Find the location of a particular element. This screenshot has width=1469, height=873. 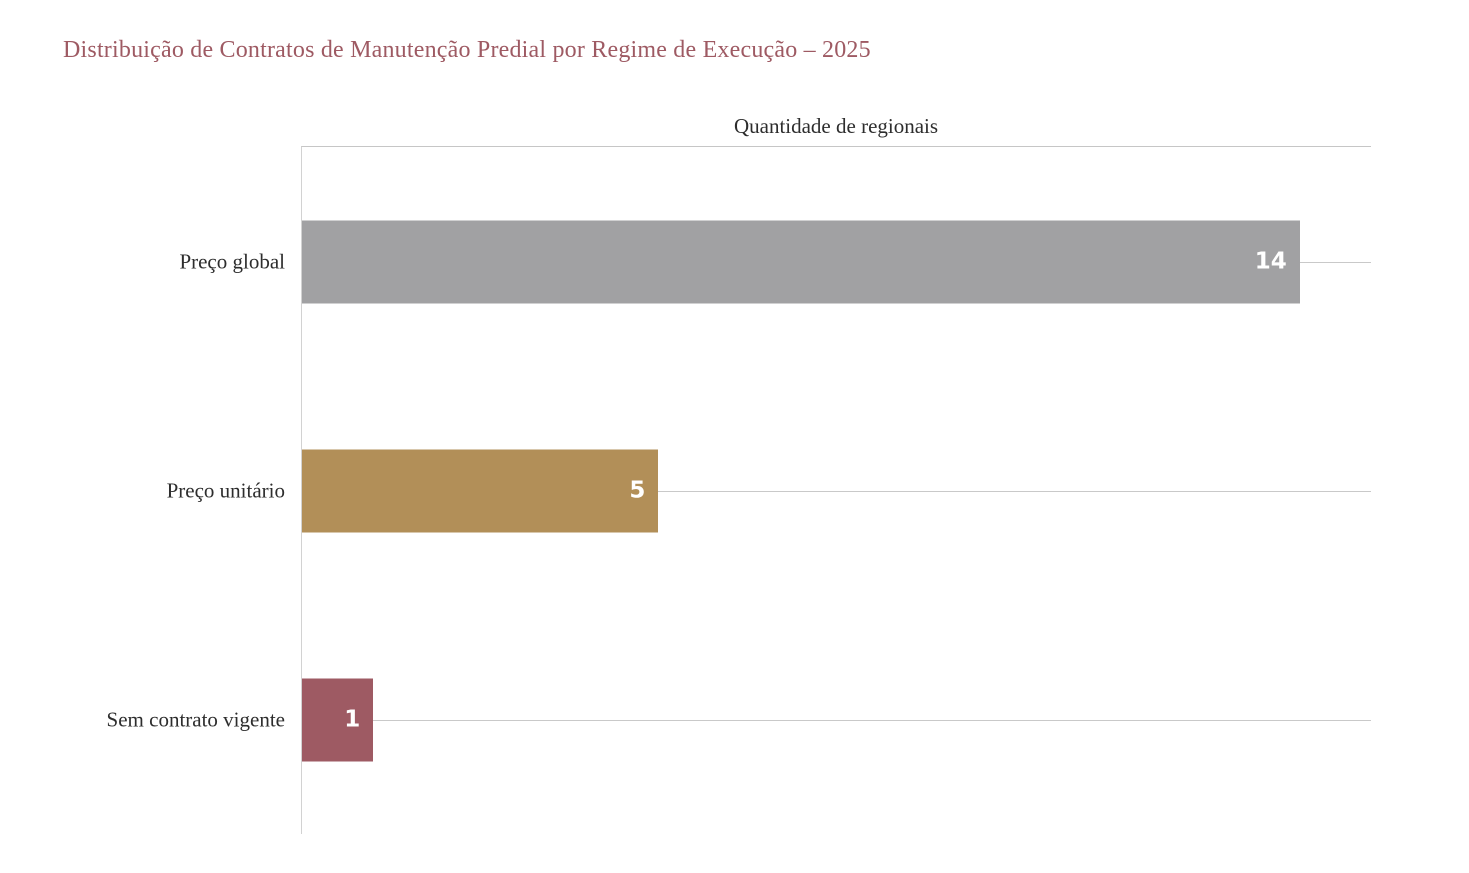

bar: 1 is located at coordinates (338, 719).